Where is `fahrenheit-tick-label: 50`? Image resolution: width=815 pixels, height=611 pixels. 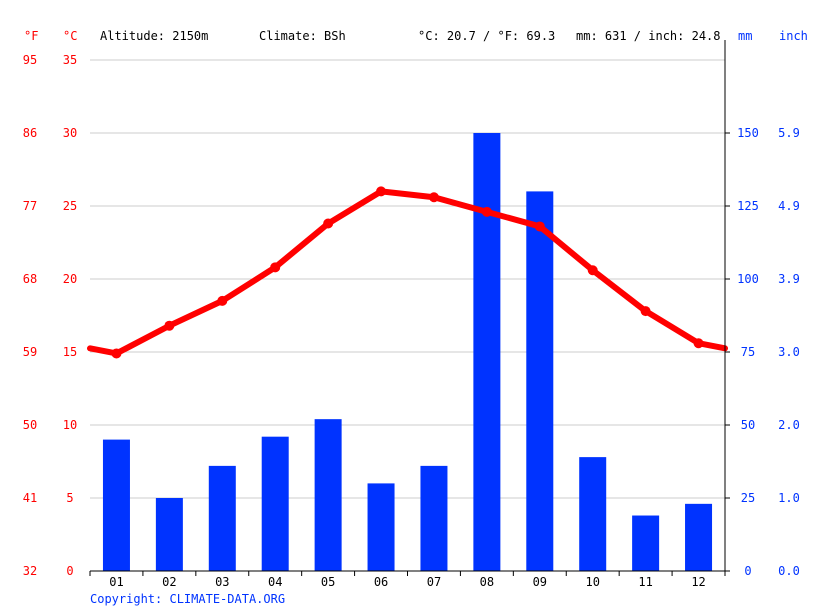
fahrenheit-tick-label: 50 is located at coordinates (30, 425).